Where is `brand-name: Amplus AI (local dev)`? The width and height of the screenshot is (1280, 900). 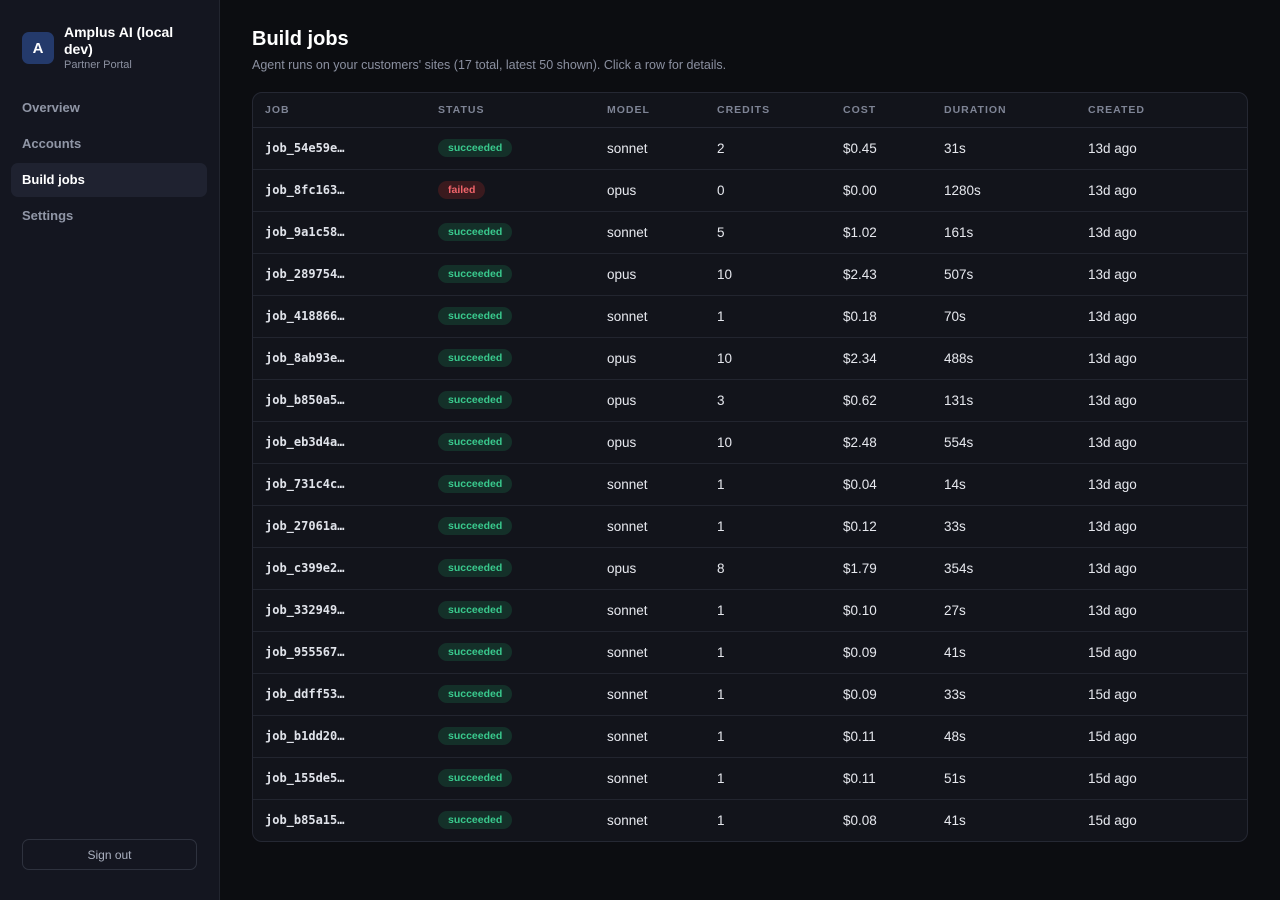
brand-name: Amplus AI (local dev) is located at coordinates (119, 40).